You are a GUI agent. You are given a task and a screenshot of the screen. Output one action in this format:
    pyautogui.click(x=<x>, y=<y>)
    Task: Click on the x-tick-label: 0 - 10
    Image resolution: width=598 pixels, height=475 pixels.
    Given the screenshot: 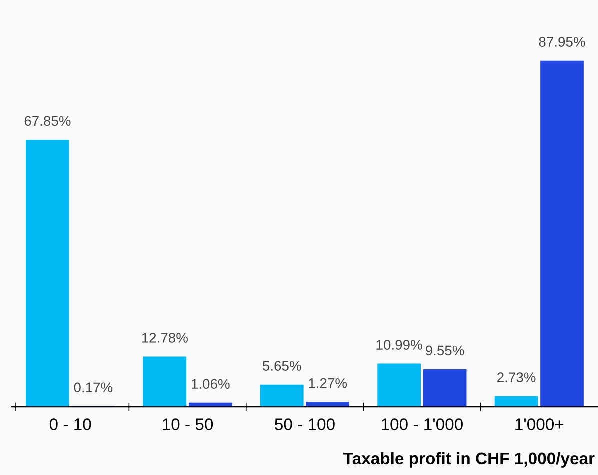 What is the action you would take?
    pyautogui.click(x=71, y=424)
    